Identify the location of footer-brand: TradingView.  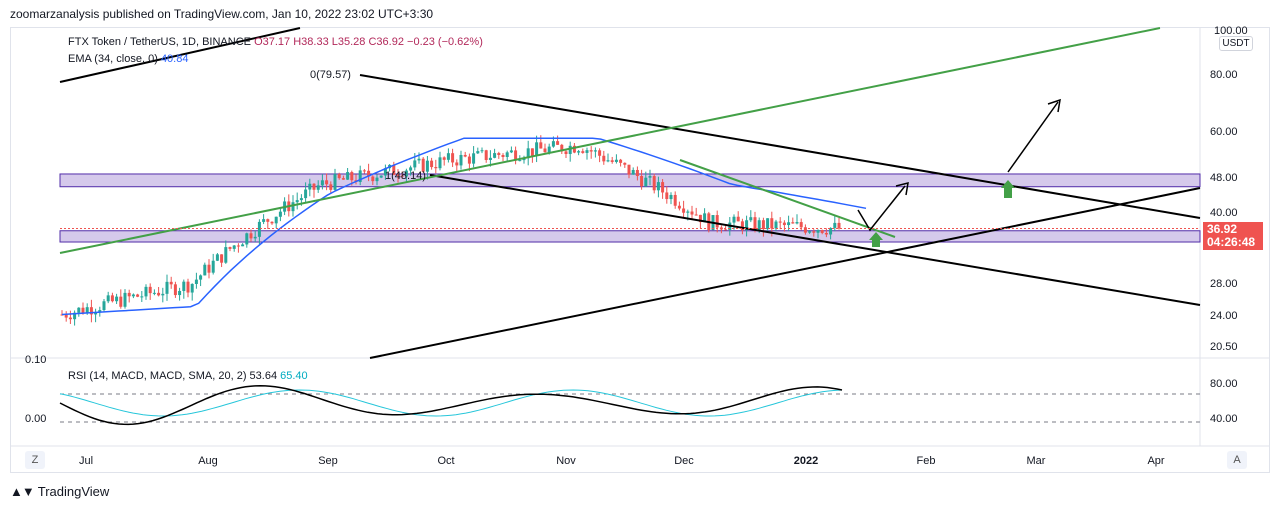
(73, 491).